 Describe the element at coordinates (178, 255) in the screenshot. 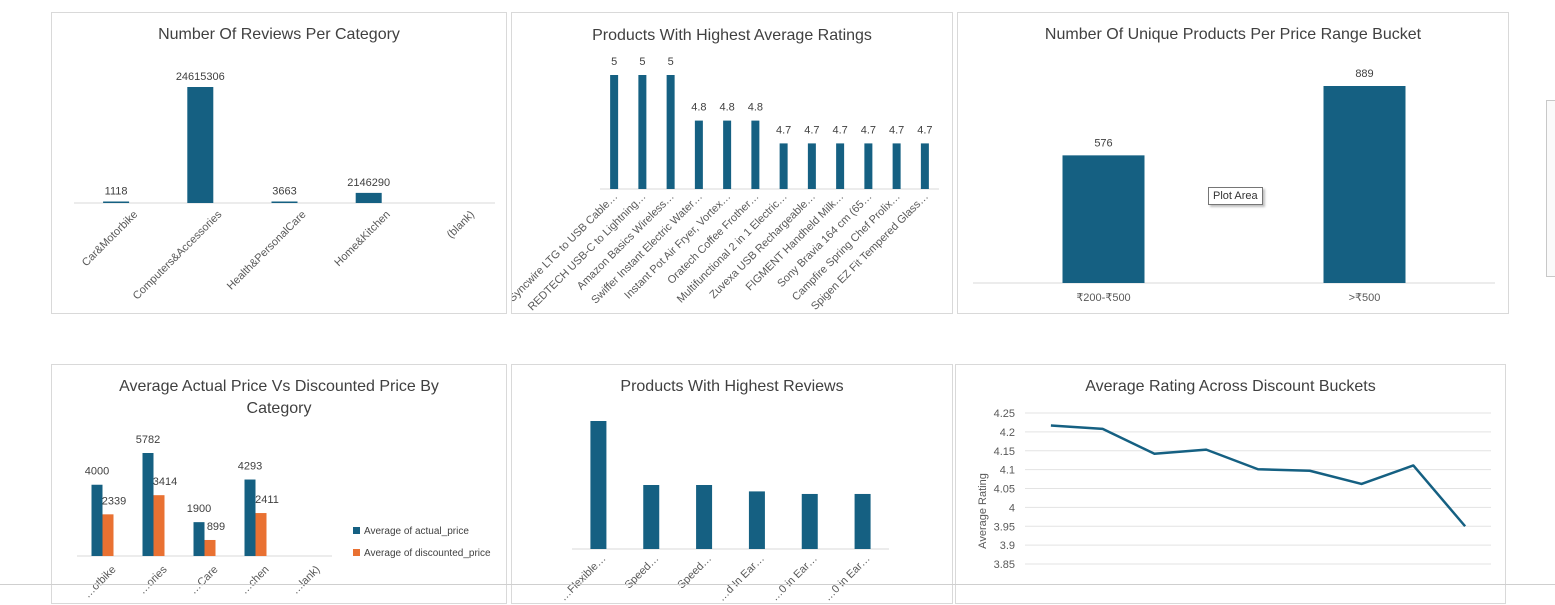

I see `x-tick-label: Computers&Accessories` at that location.